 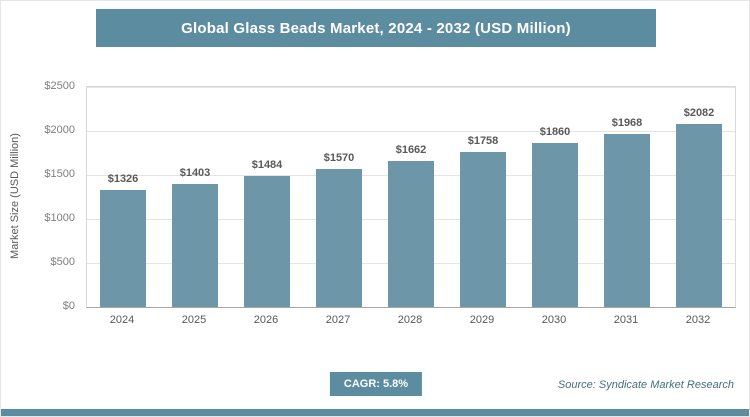 What do you see at coordinates (15, 196) in the screenshot?
I see `y-axis-title: Market Size (USD Million)` at bounding box center [15, 196].